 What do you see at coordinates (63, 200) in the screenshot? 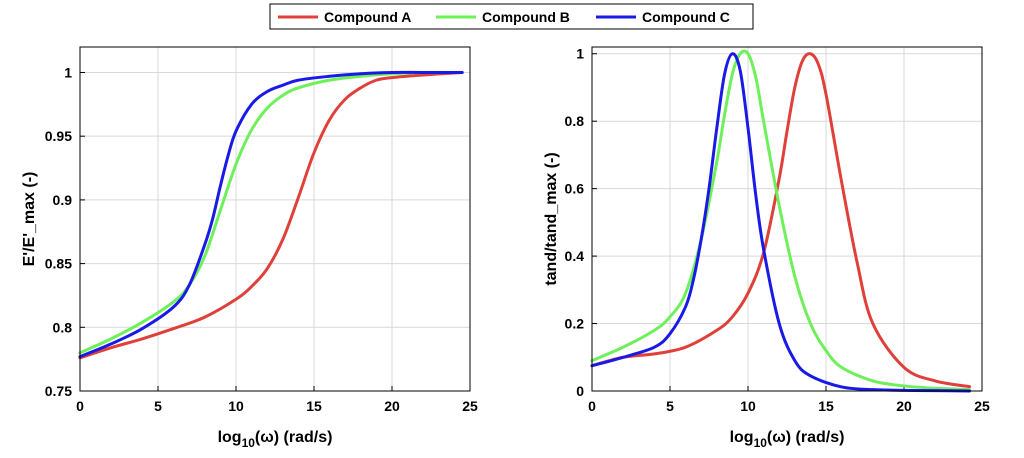
I see `y-tick-label: 0.9` at bounding box center [63, 200].